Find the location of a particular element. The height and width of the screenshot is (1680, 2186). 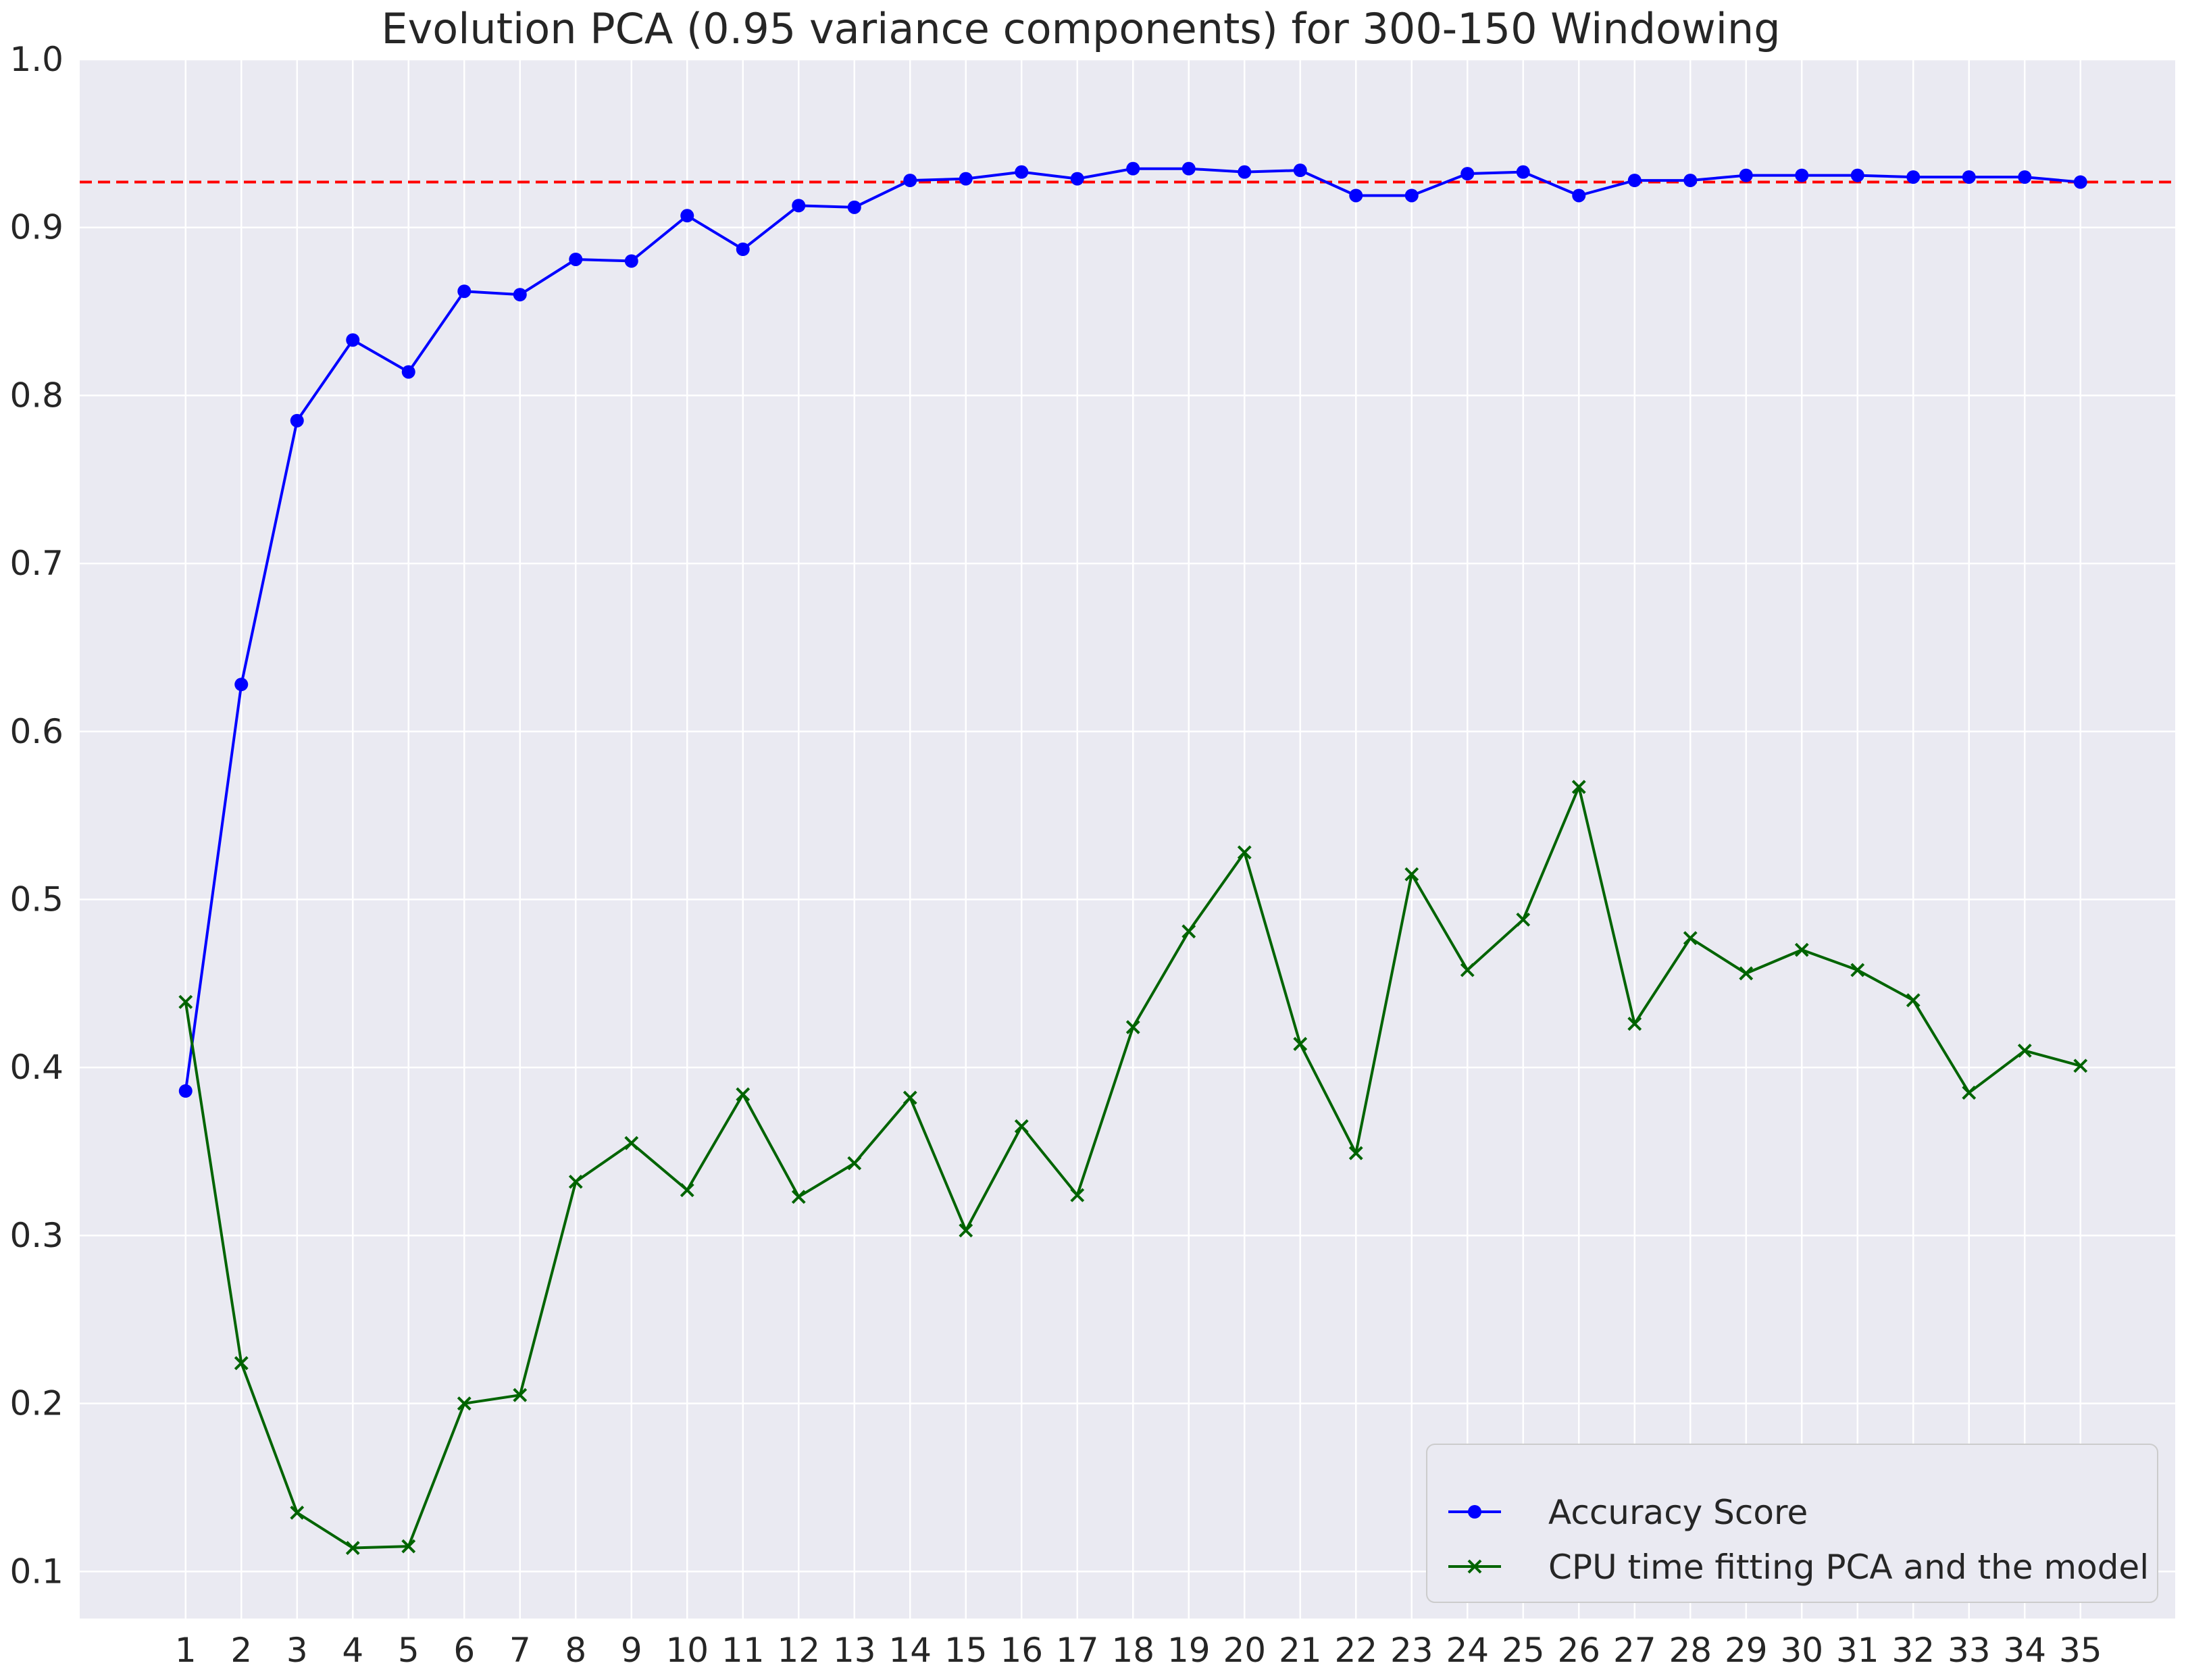

x-tick-label: 32 is located at coordinates (1913, 1651).